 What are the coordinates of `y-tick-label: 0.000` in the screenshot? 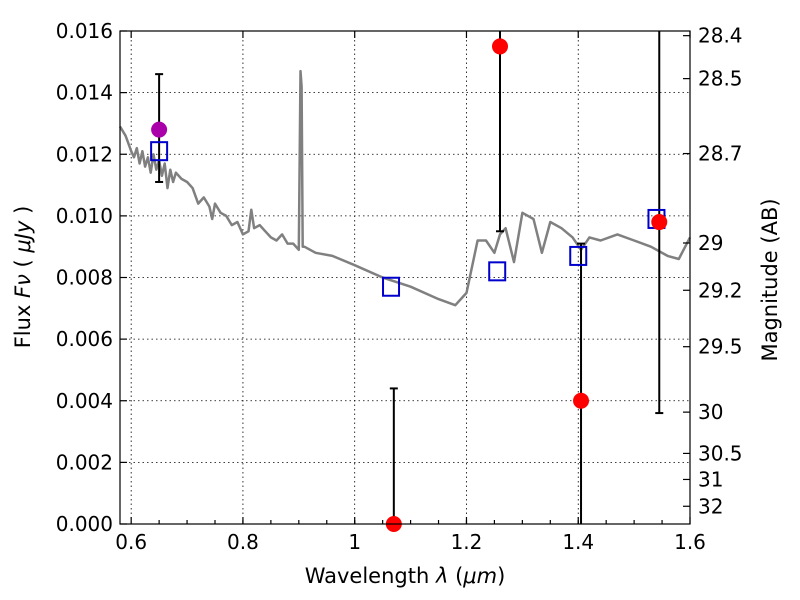 It's located at (84, 524).